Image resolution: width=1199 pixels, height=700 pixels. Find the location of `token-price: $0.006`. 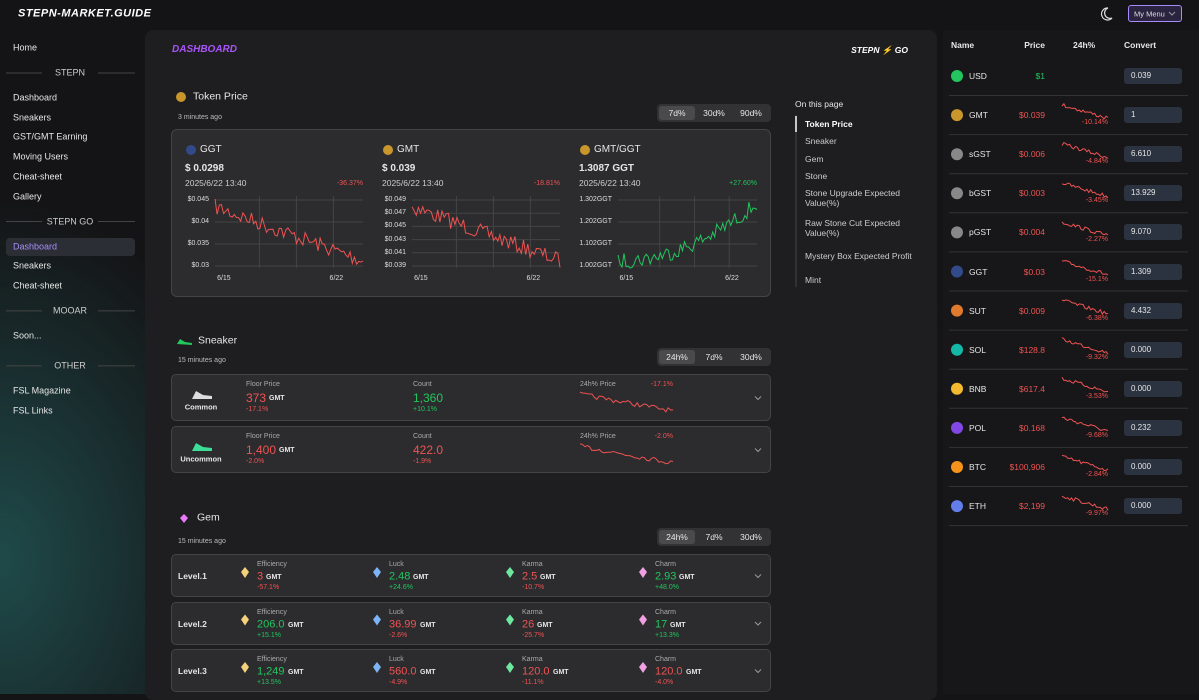

token-price: $0.006 is located at coordinates (1032, 154).